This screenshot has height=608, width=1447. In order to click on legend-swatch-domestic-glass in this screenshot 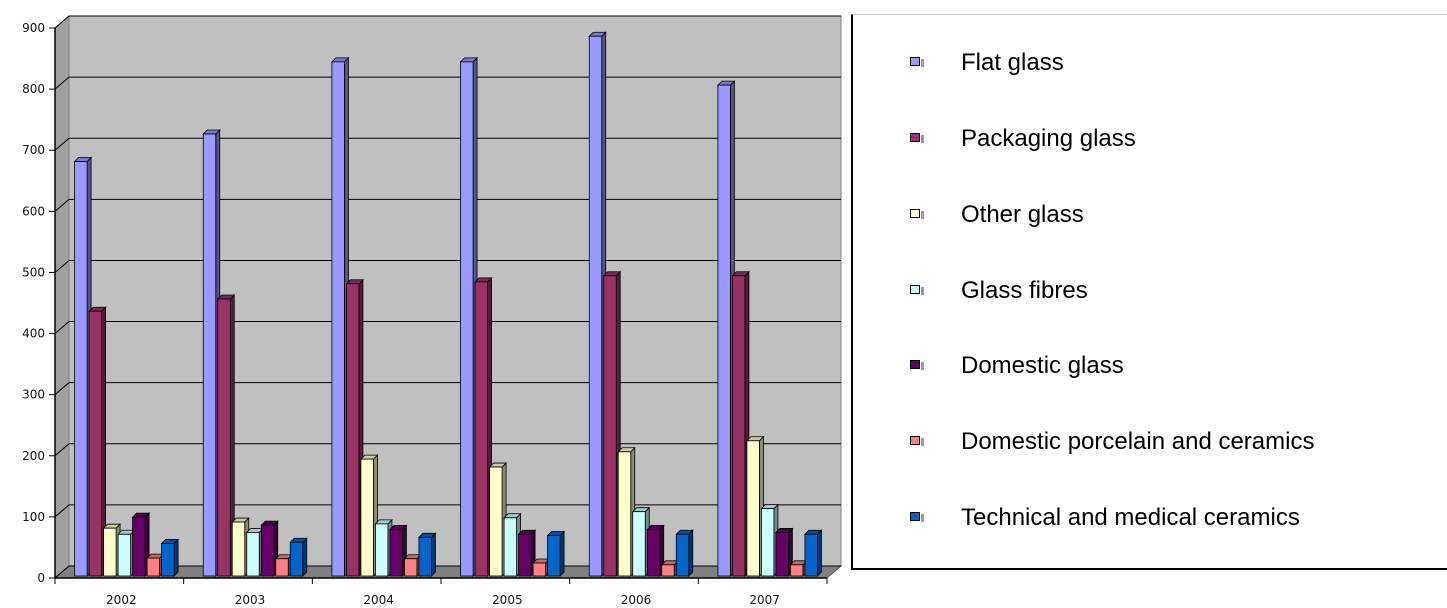, I will do `click(917, 365)`.